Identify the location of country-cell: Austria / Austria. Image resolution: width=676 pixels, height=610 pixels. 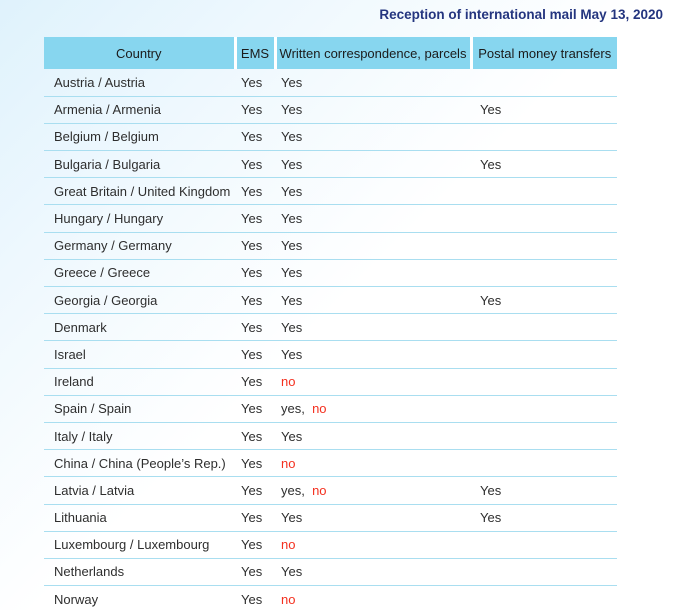
(139, 83).